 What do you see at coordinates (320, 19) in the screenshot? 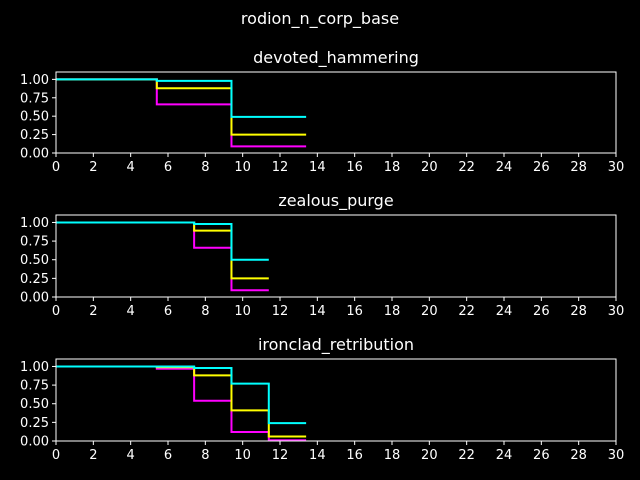
I see `figure-suptitle: rodion_n_corp_base` at bounding box center [320, 19].